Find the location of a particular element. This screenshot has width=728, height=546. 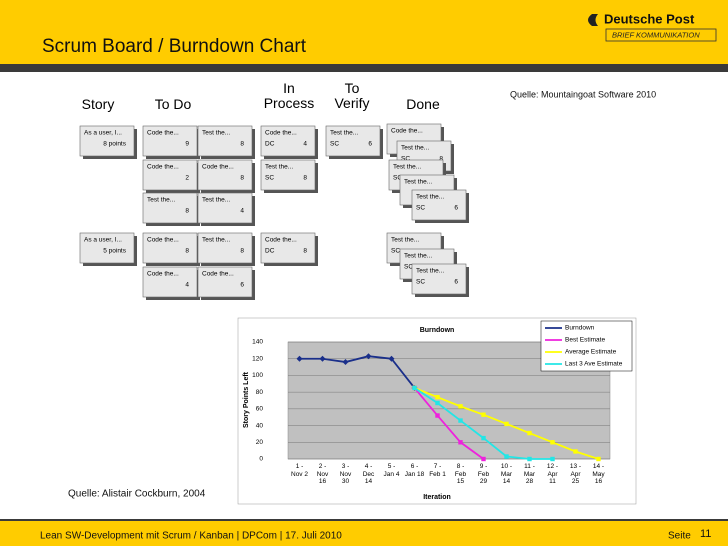

y-tick-label: 120 is located at coordinates (257, 358).